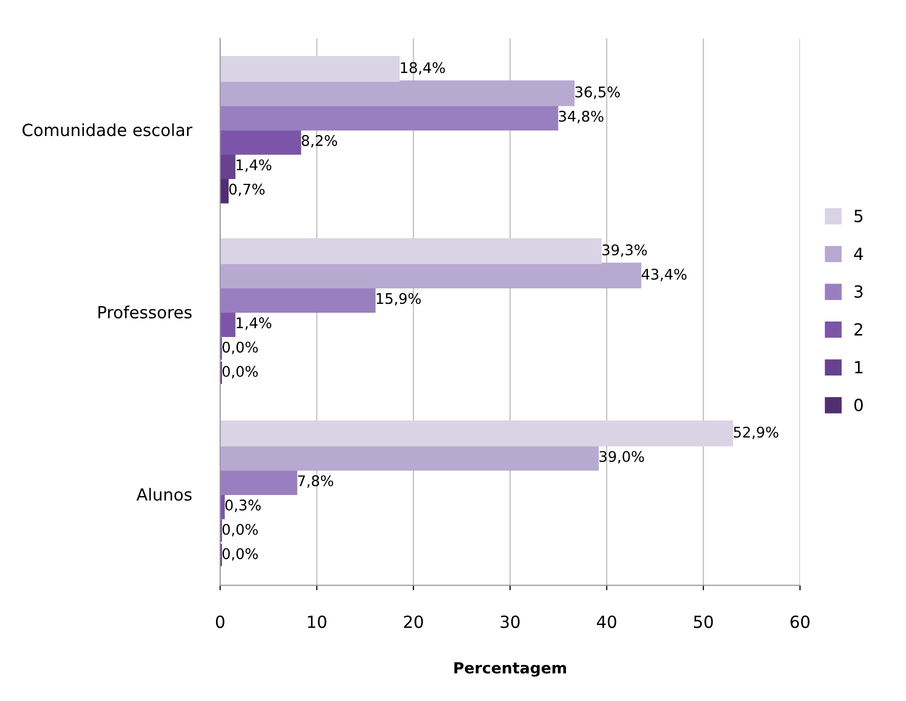 Image resolution: width=906 pixels, height=701 pixels. Describe the element at coordinates (622, 457) in the screenshot. I see `data-label: 39,0%` at that location.